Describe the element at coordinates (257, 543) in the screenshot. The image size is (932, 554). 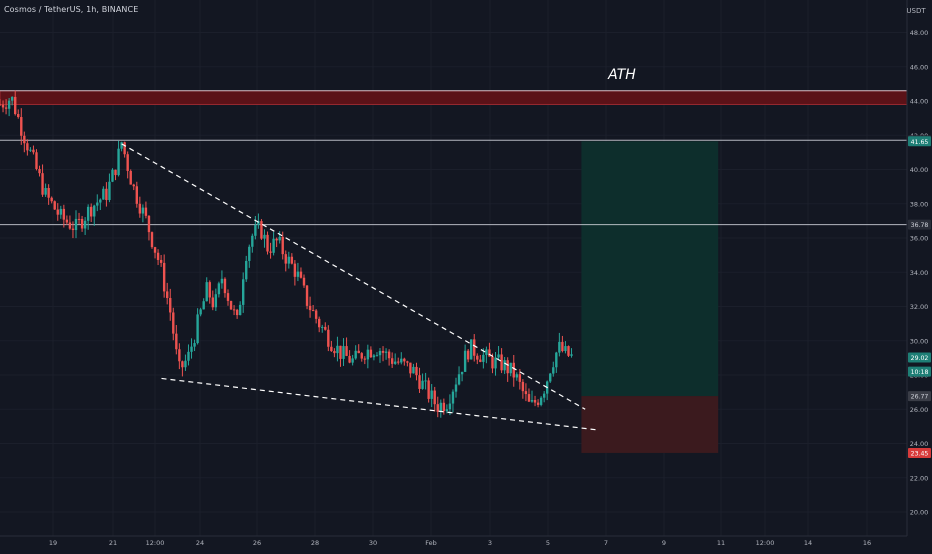
I see `time-tick-label: 26` at that location.